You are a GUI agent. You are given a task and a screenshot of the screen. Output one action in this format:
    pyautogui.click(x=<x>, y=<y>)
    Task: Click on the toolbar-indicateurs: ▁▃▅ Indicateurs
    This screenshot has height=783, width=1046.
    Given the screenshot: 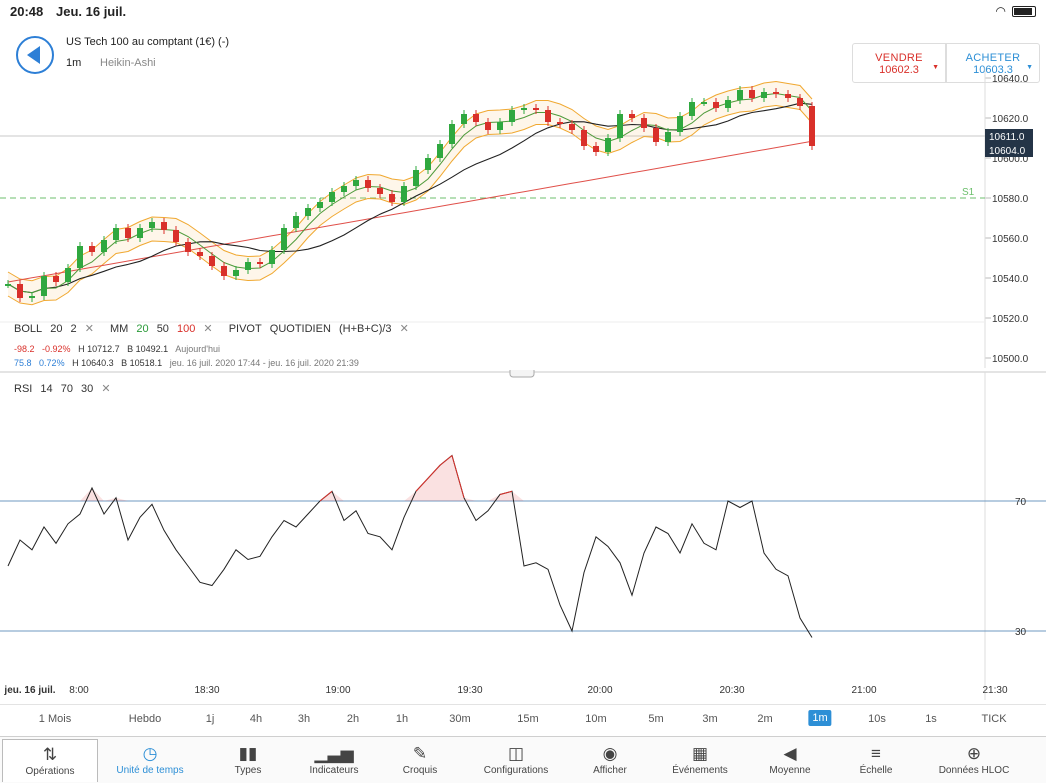 What is the action you would take?
    pyautogui.click(x=334, y=760)
    